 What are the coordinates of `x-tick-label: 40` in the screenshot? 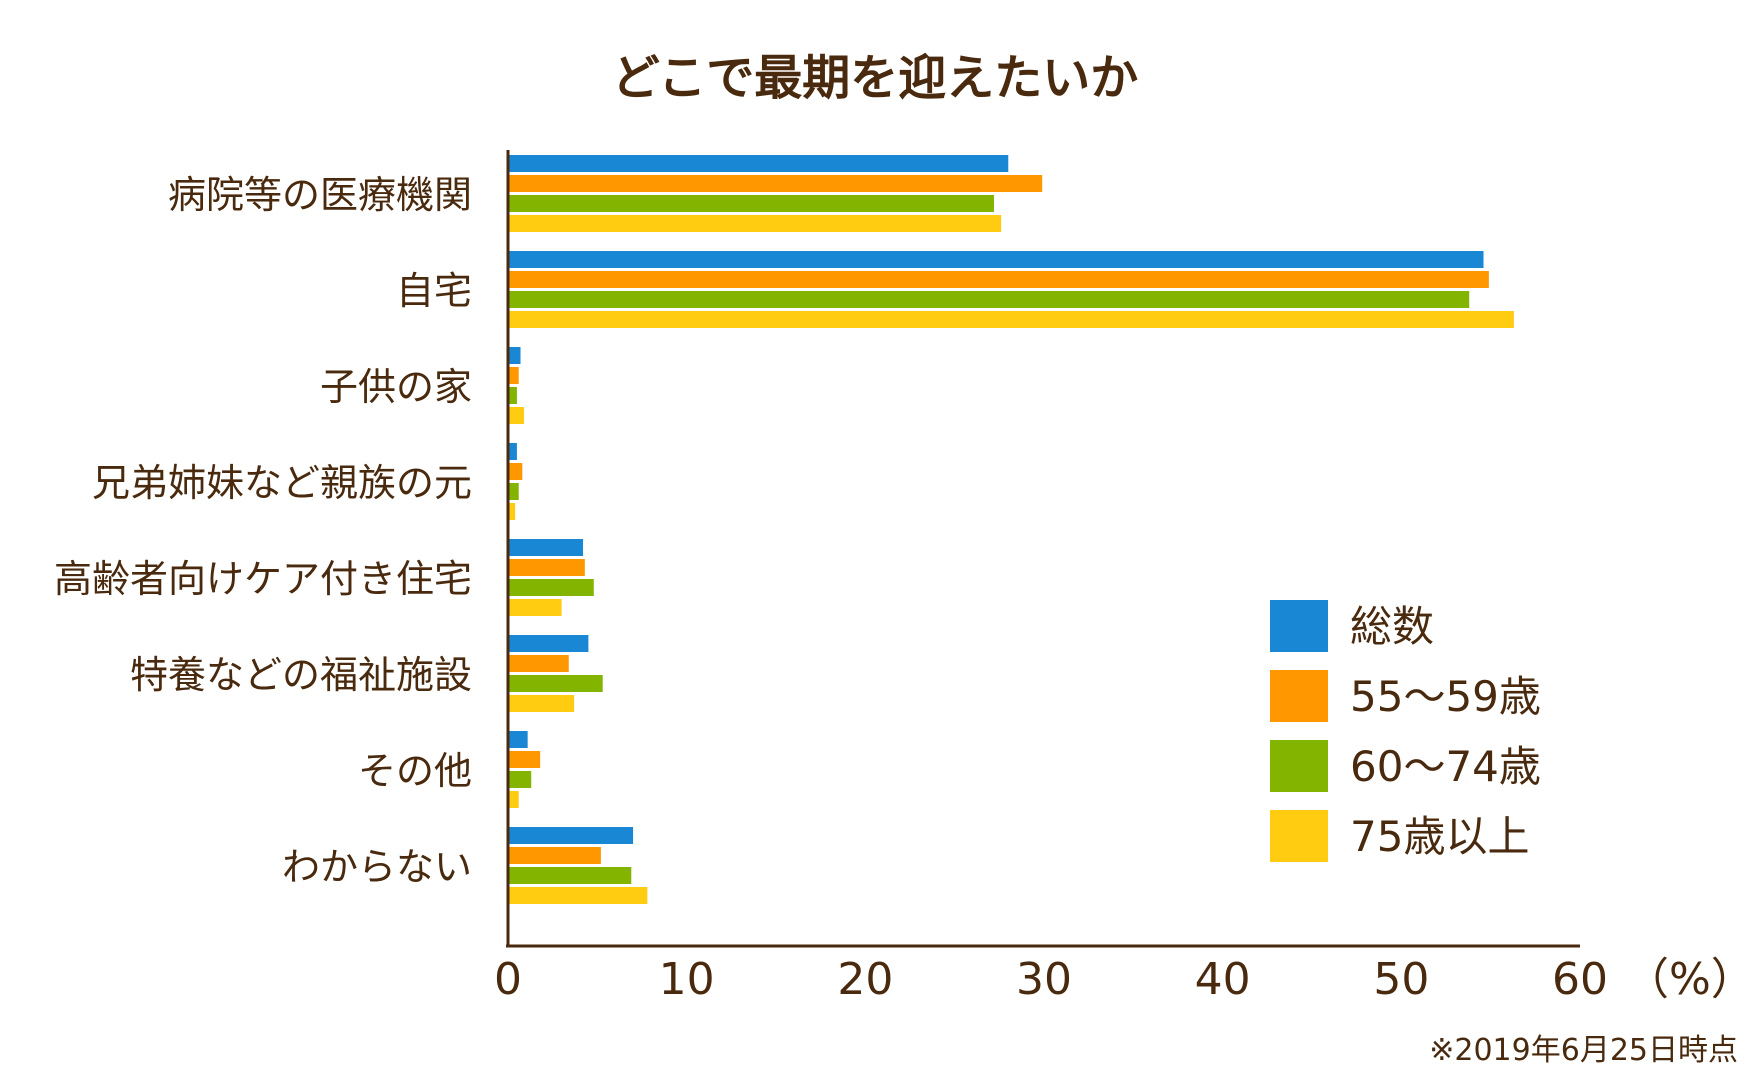 It's located at (1223, 979).